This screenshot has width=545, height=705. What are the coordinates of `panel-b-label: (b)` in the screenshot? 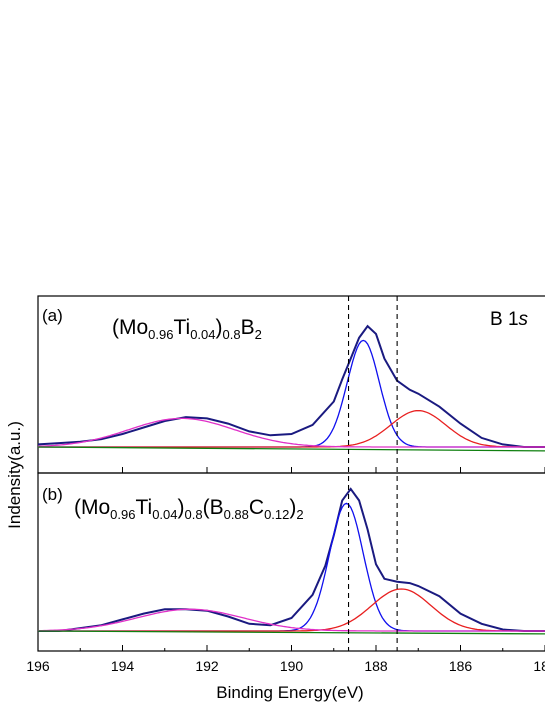 It's located at (52, 494).